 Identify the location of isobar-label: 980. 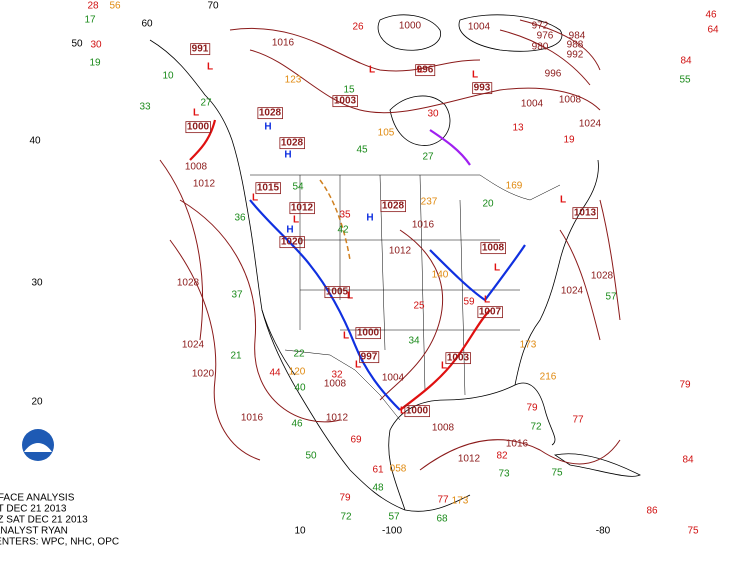
(540, 47).